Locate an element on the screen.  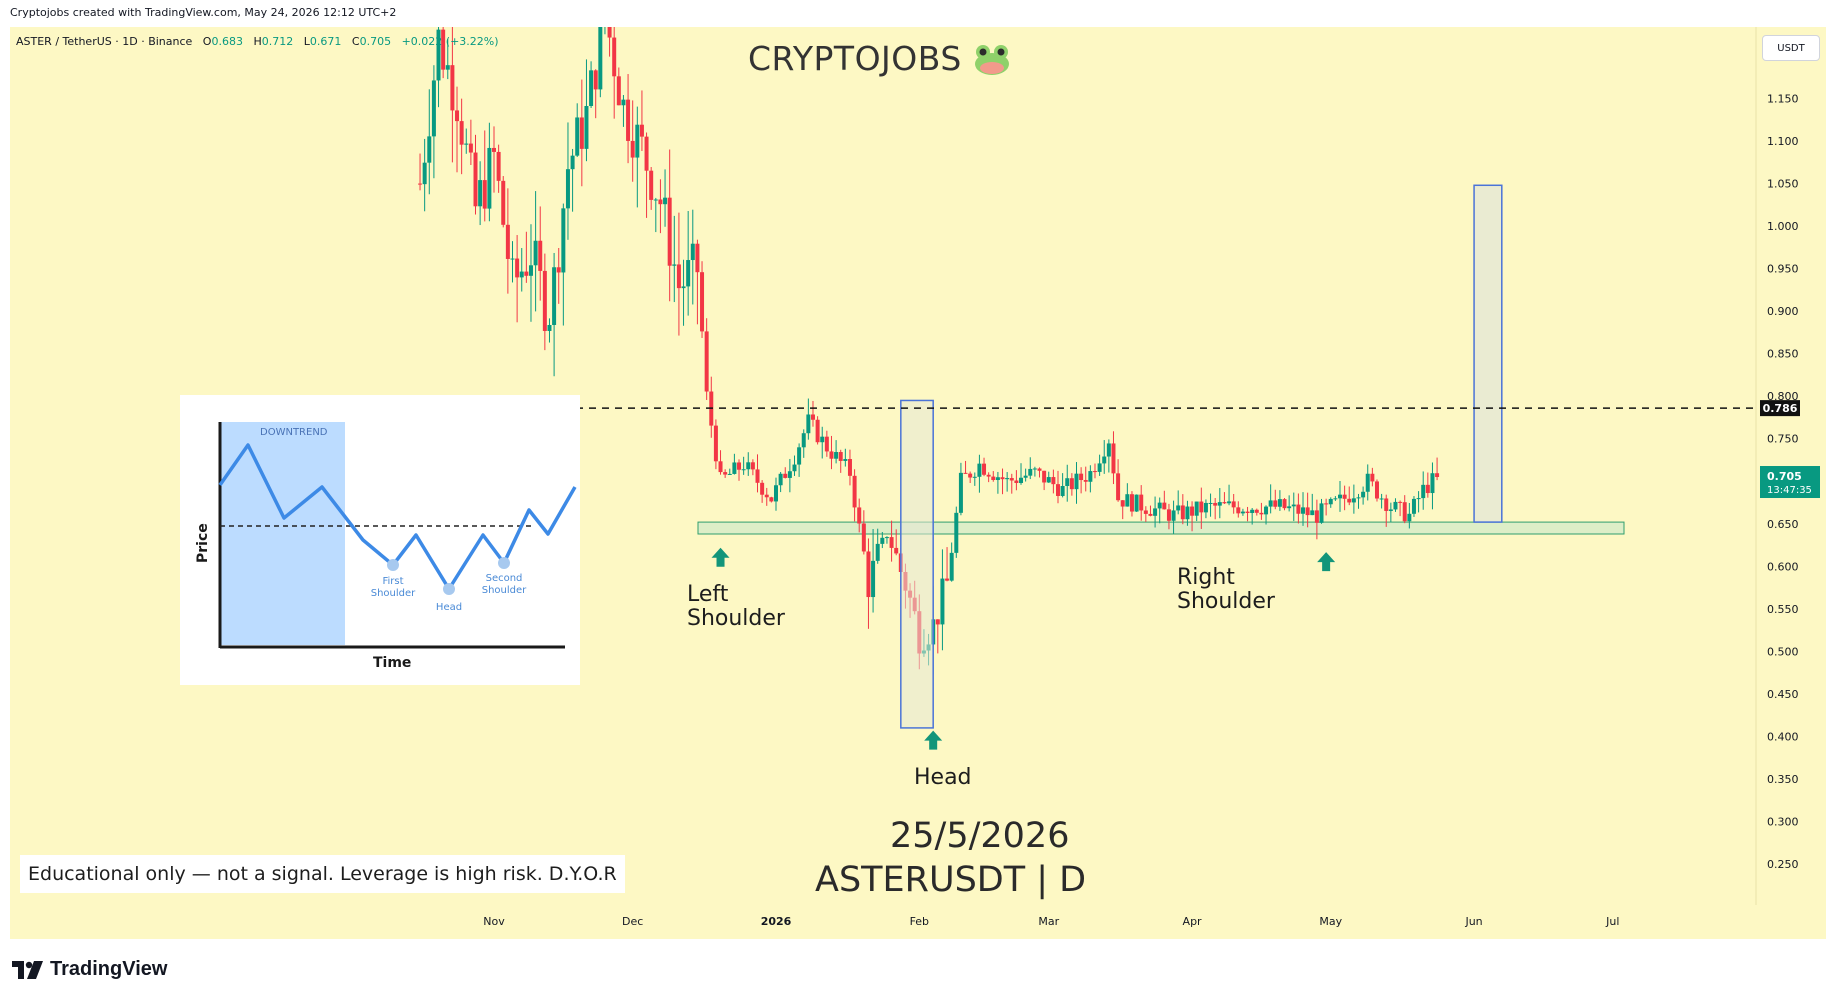
y-tick-label: 1.050 is located at coordinates (1783, 184).